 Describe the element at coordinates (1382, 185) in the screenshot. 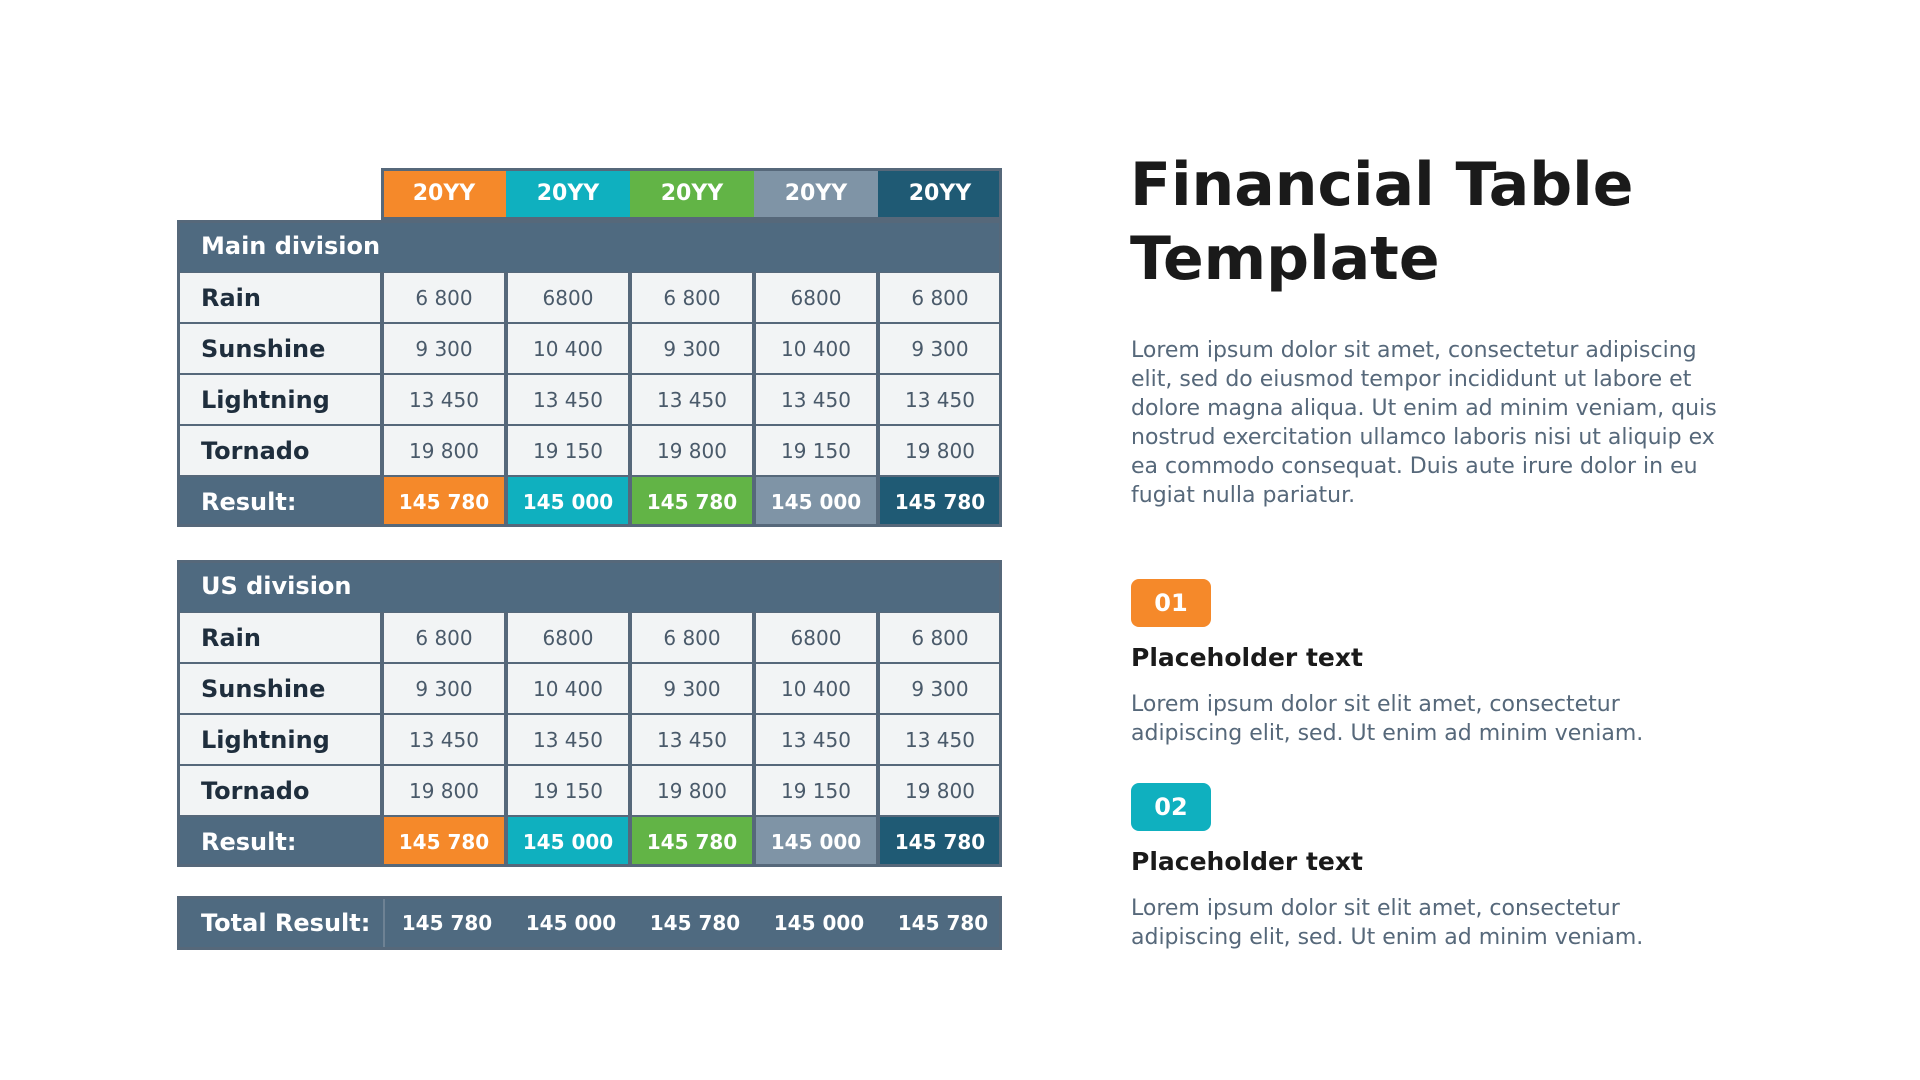

I see `page-title-line-1: Financial Table` at that location.